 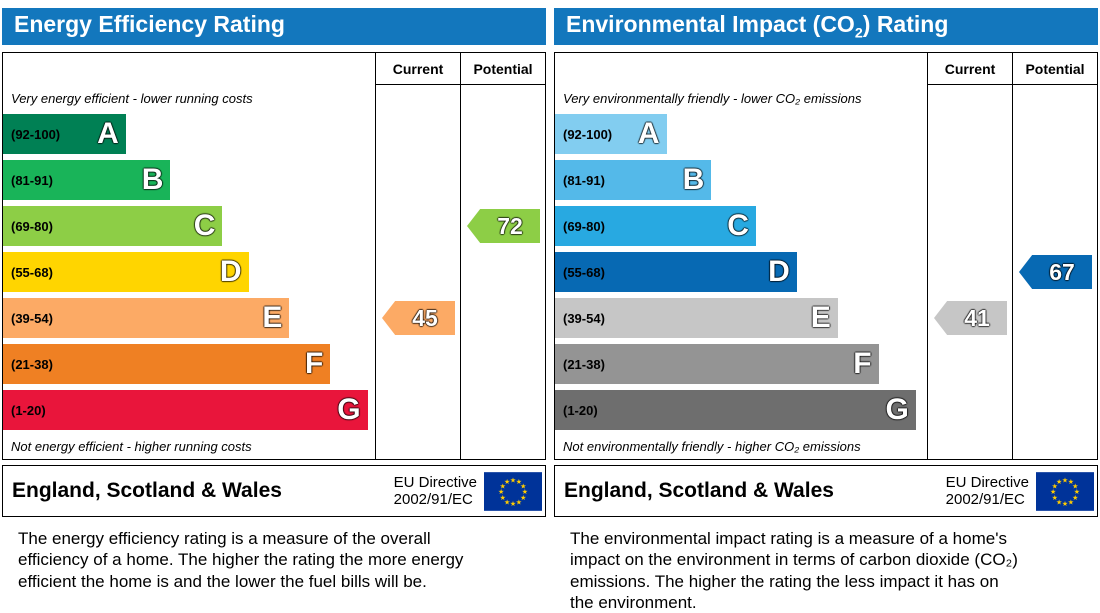 I want to click on potential-rating-arrow: 72, so click(x=503, y=226).